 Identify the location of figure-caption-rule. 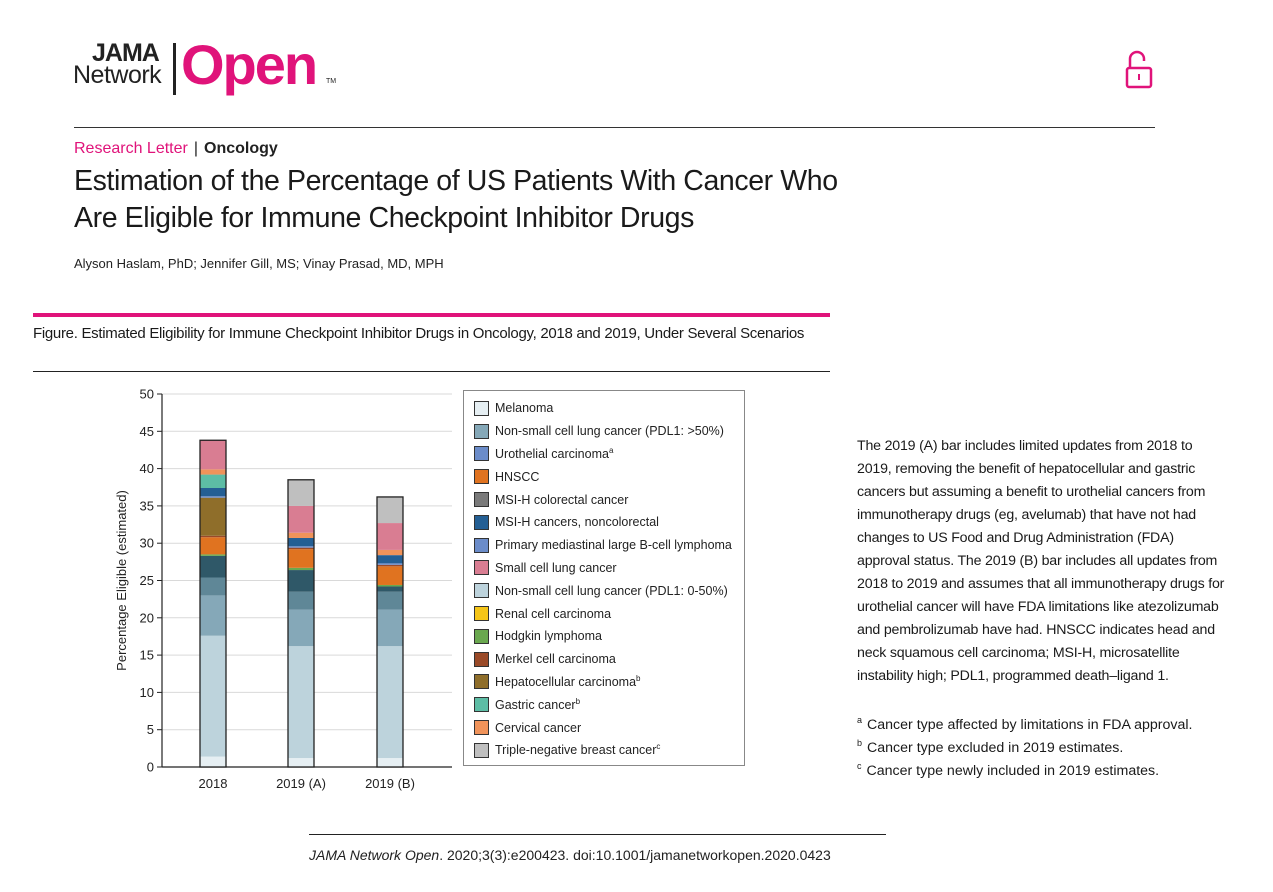
(431, 371).